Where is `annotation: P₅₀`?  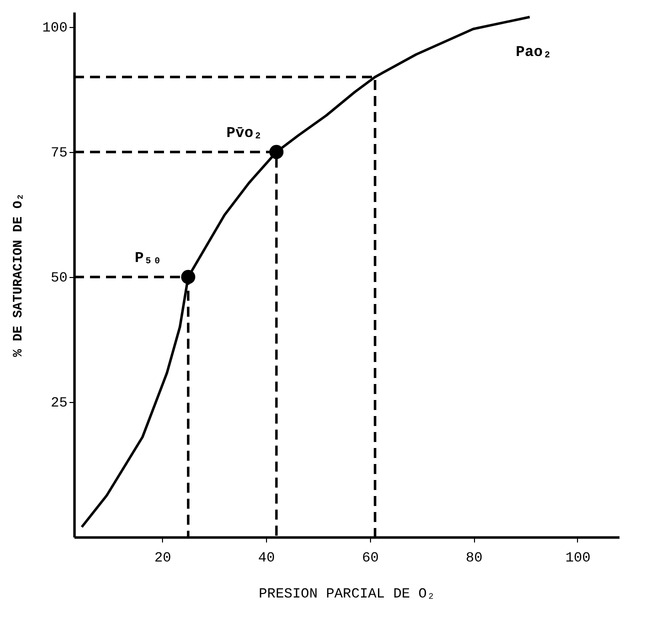
annotation: P₅₀ is located at coordinates (148, 258).